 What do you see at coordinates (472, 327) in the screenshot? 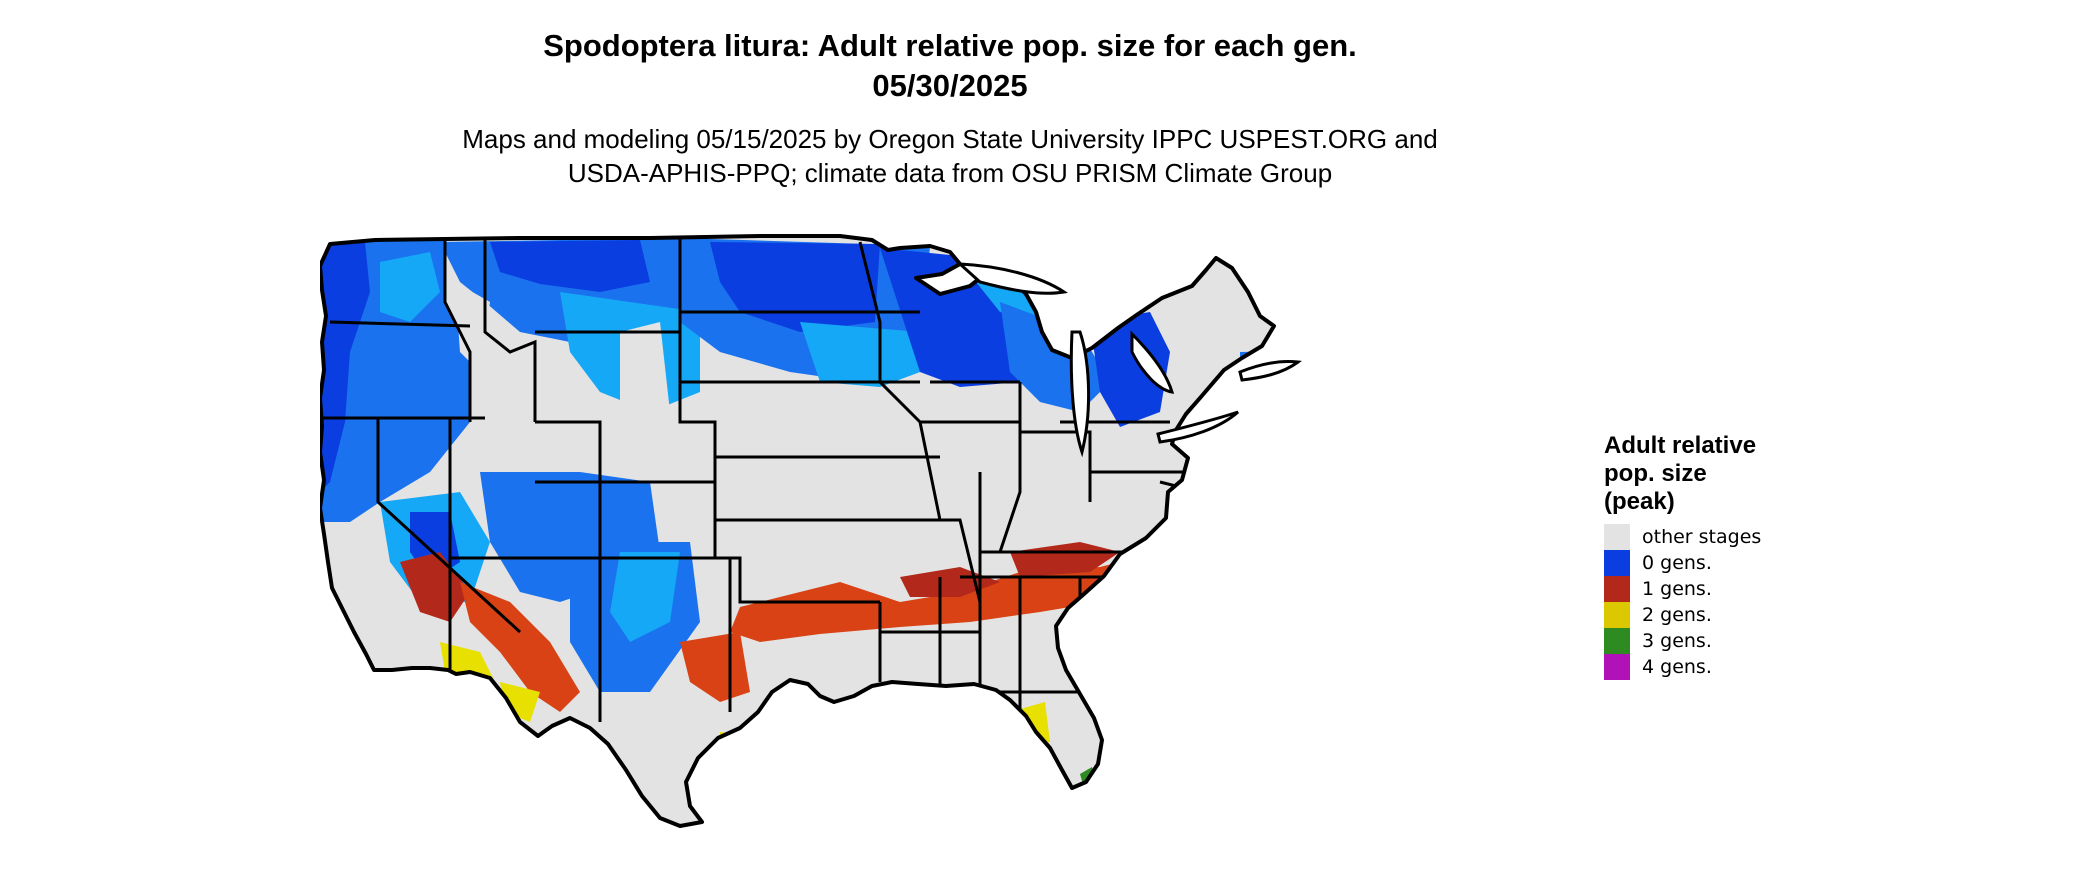
I see `gray-patch-a` at bounding box center [472, 327].